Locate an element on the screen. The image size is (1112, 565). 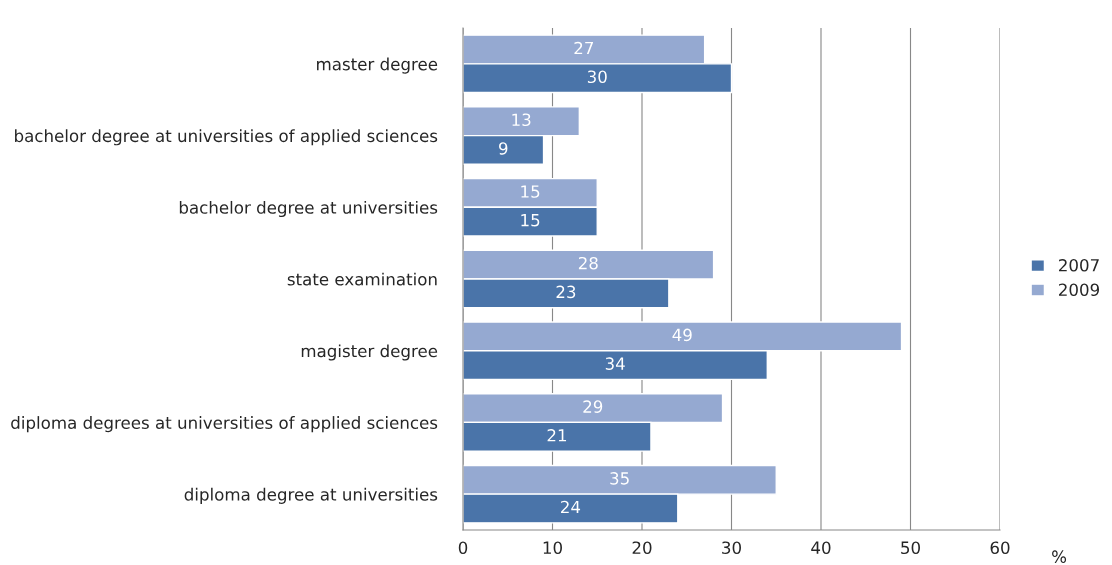
legend-label: 2009 is located at coordinates (1079, 290).